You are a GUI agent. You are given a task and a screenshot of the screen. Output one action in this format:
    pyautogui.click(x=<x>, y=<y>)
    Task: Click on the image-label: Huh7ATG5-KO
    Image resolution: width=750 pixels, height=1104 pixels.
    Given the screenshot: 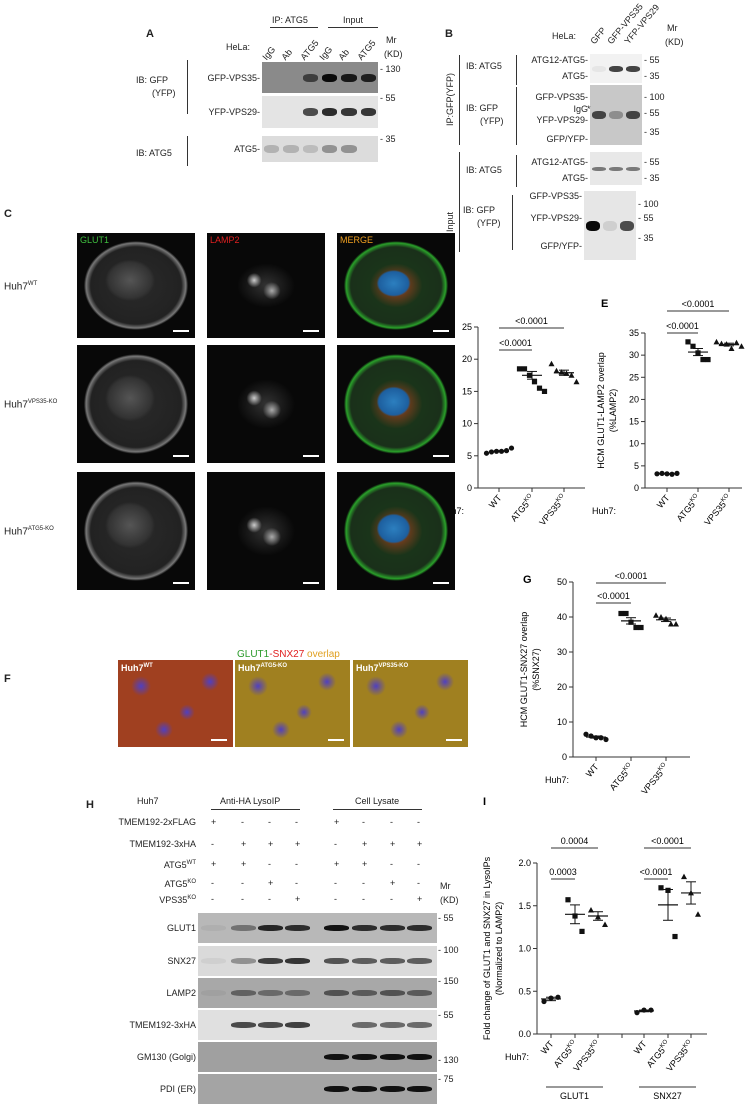 What is the action you would take?
    pyautogui.click(x=262, y=668)
    